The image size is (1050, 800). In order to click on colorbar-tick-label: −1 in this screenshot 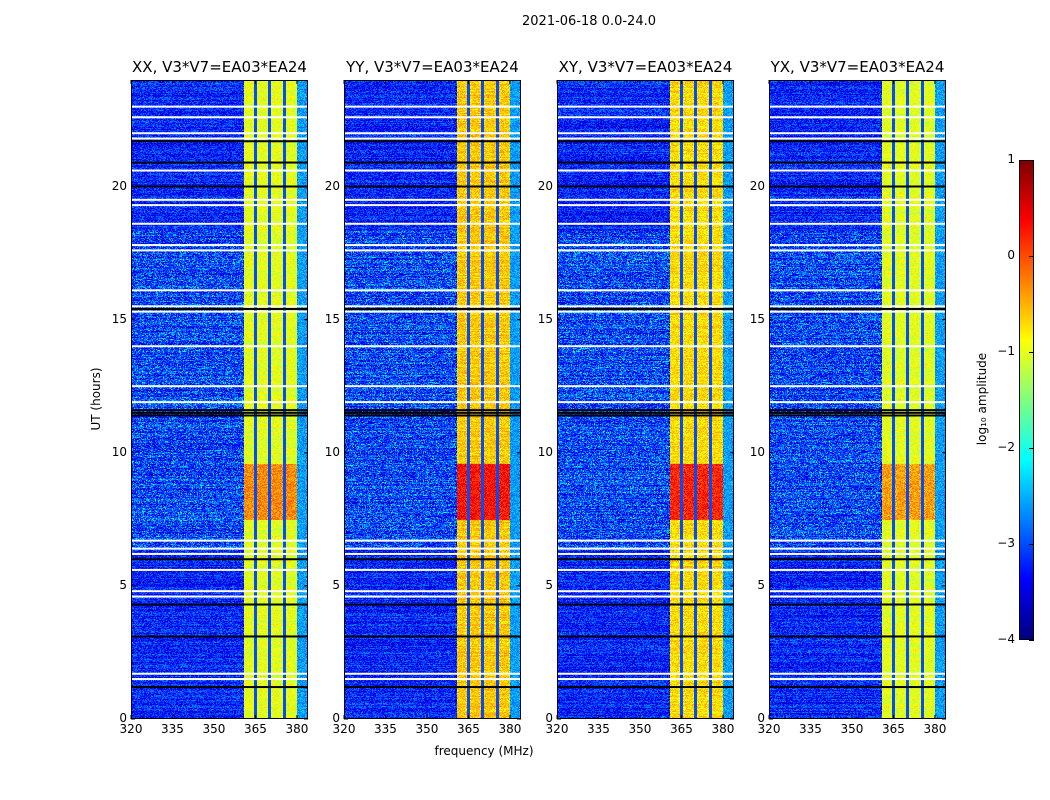, I will do `click(1006, 351)`.